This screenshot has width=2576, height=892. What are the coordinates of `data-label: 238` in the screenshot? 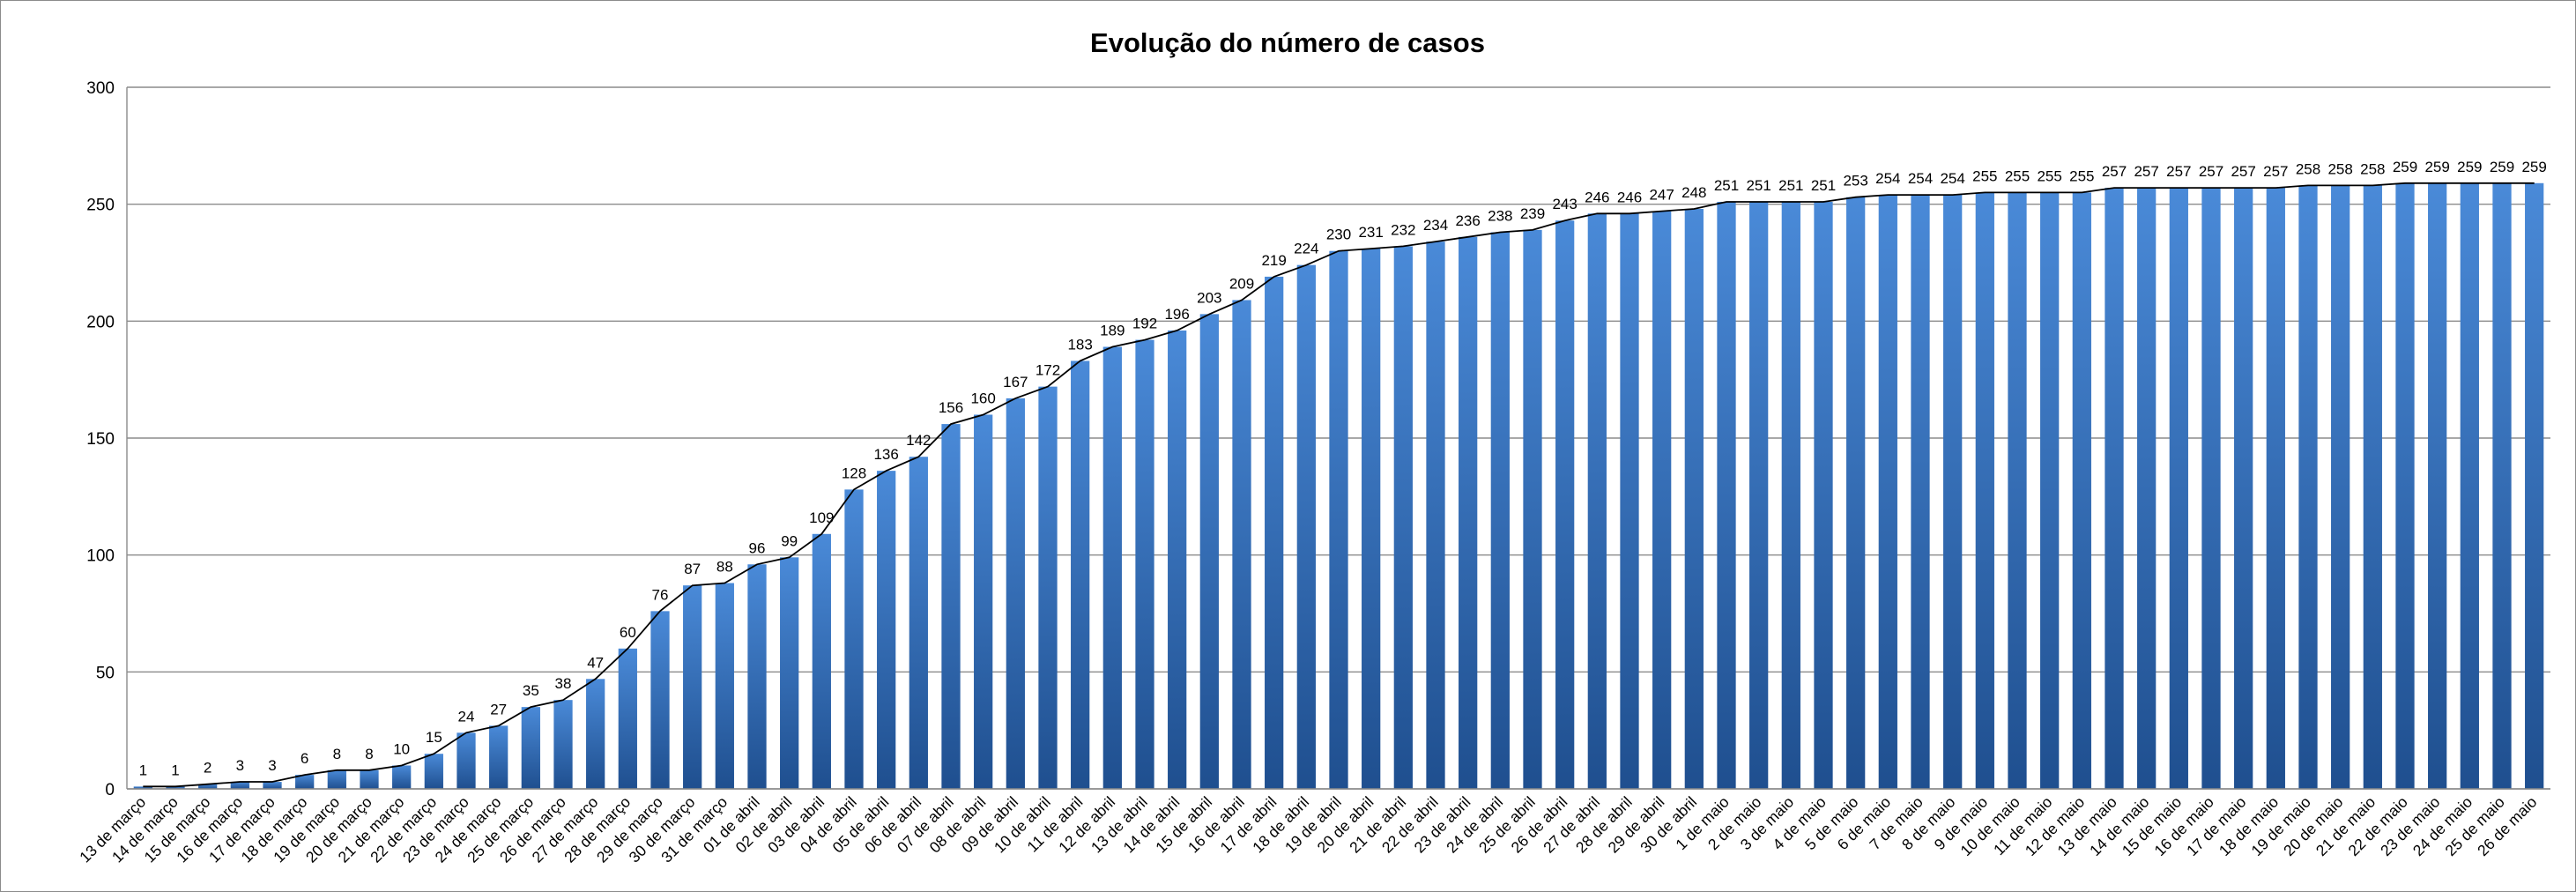 It's located at (1500, 216).